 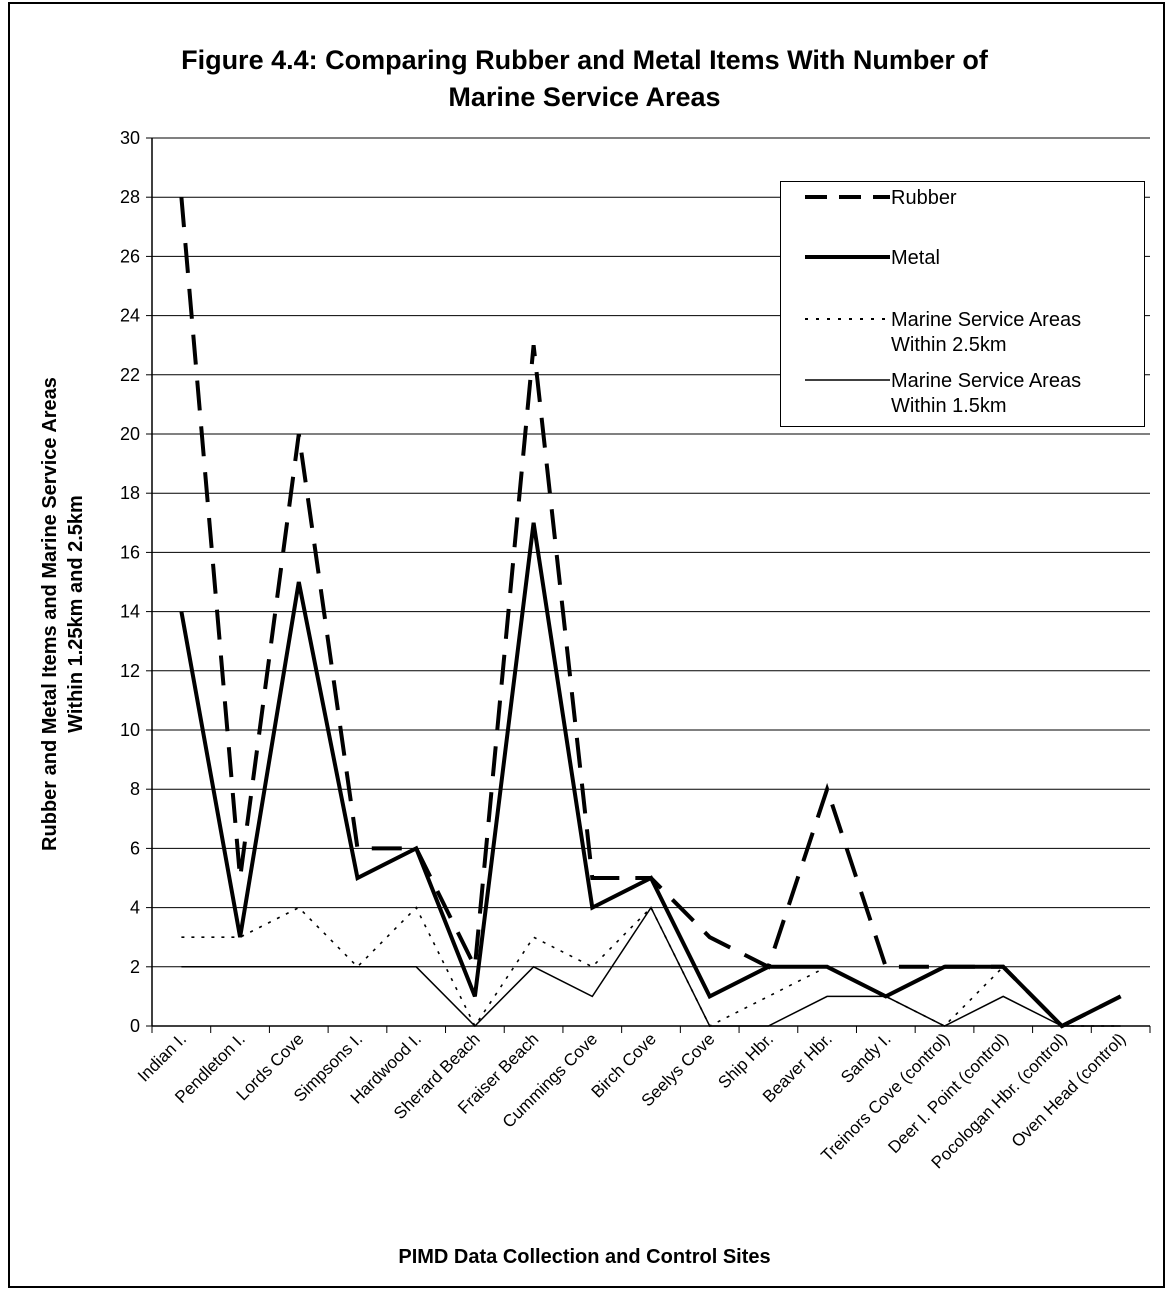 What do you see at coordinates (866, 1058) in the screenshot?
I see `x-tick-label: Sandy I.` at bounding box center [866, 1058].